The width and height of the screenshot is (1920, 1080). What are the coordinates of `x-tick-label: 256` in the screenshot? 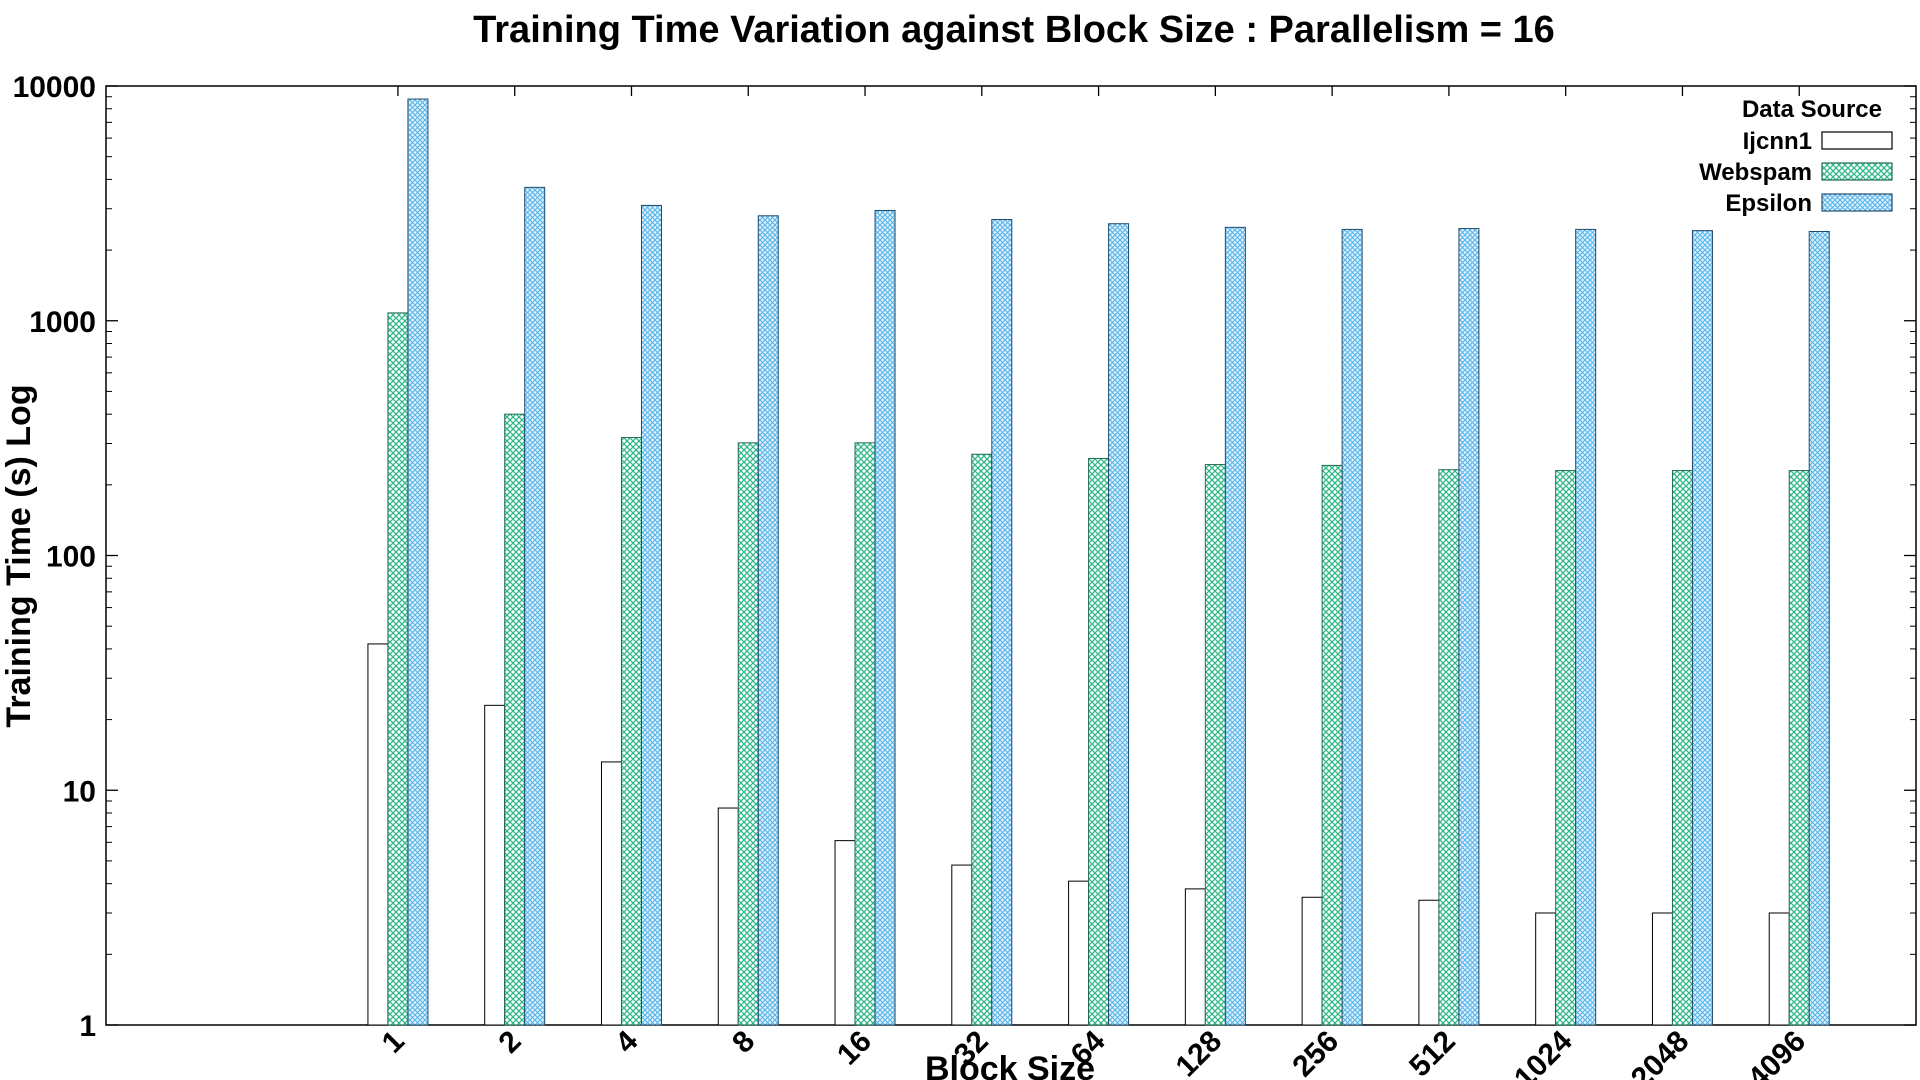 It's located at (1315, 1052).